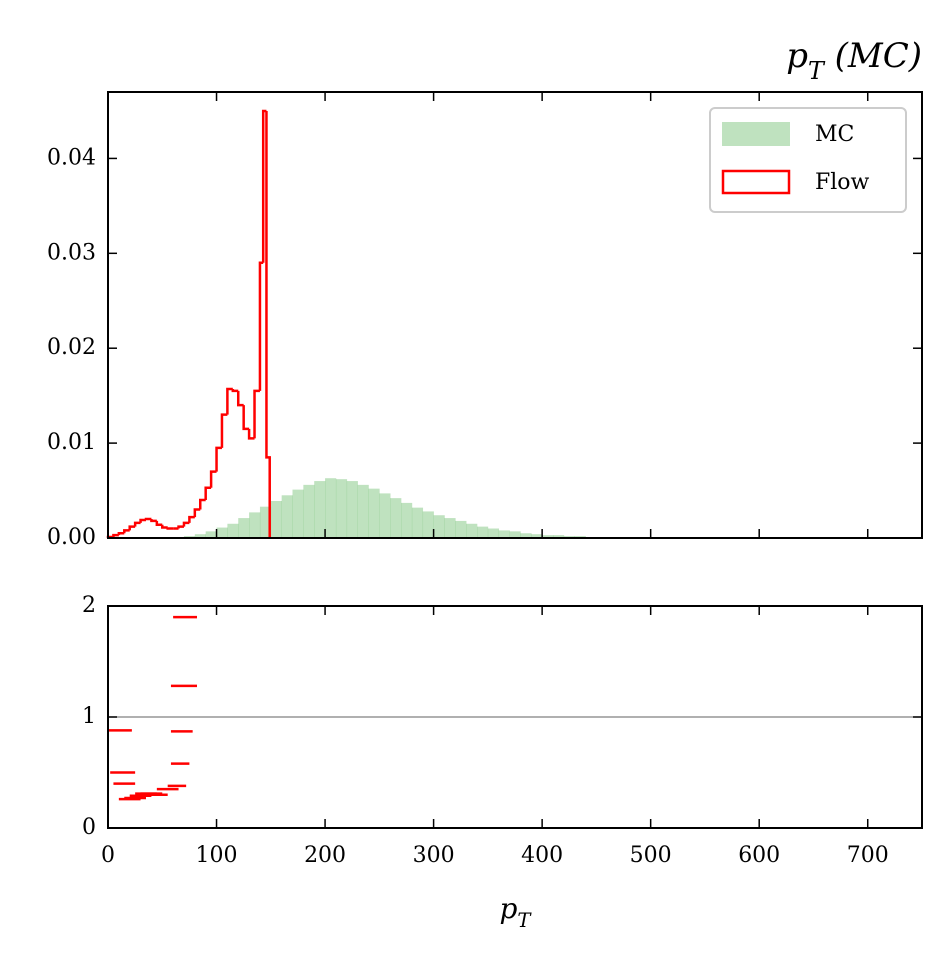 This screenshot has width=951, height=956. What do you see at coordinates (854, 60) in the screenshot?
I see `chart-title: pT (MC)` at bounding box center [854, 60].